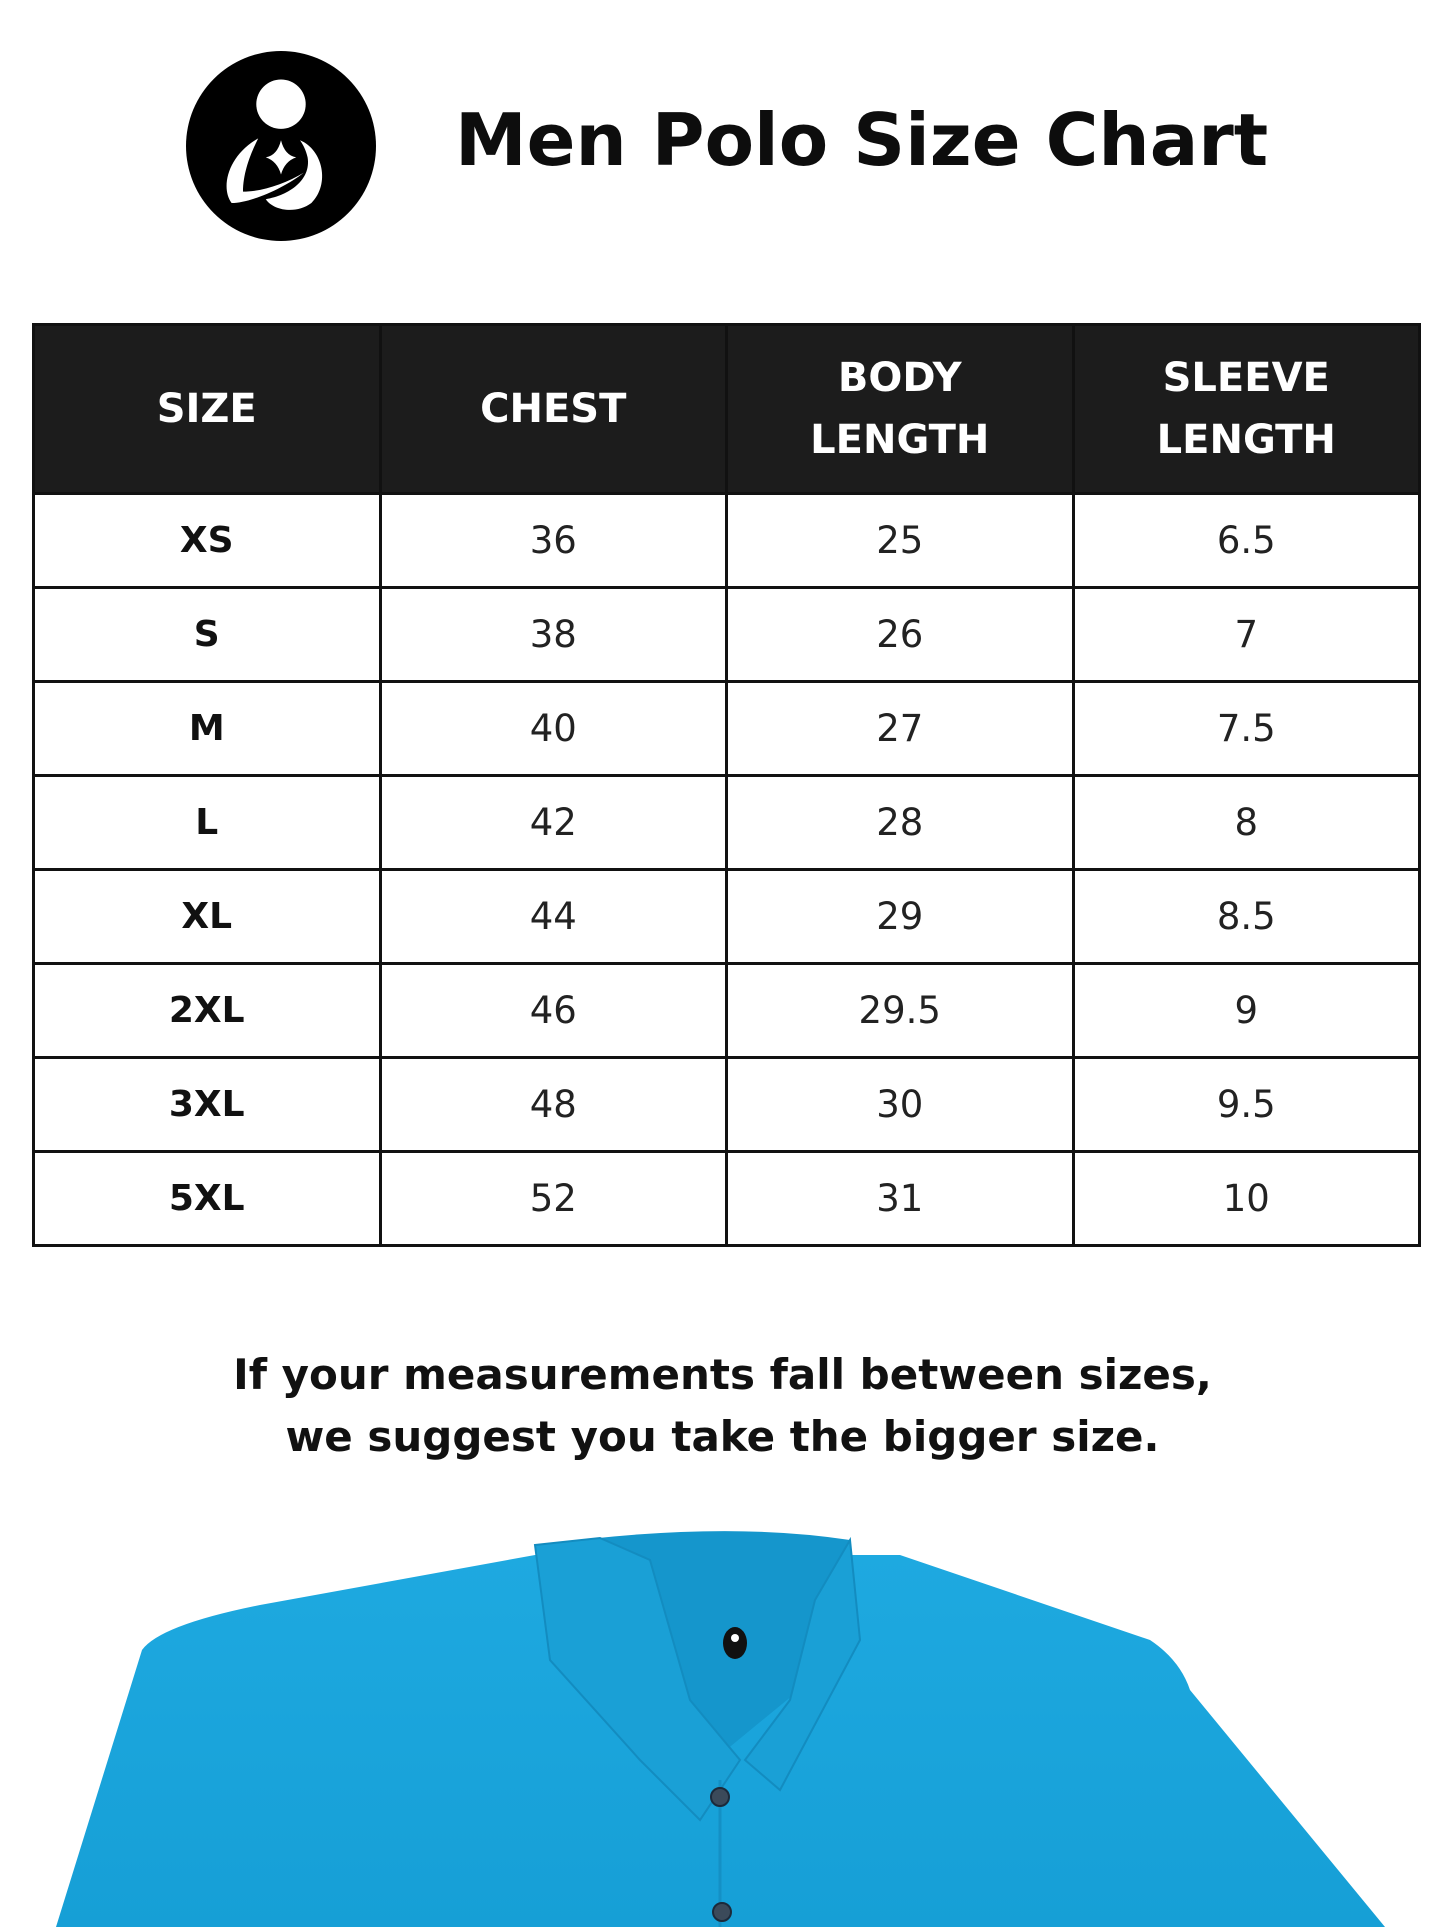  Describe the element at coordinates (1246, 634) in the screenshot. I see `sleeve-length-cell: 7` at that location.